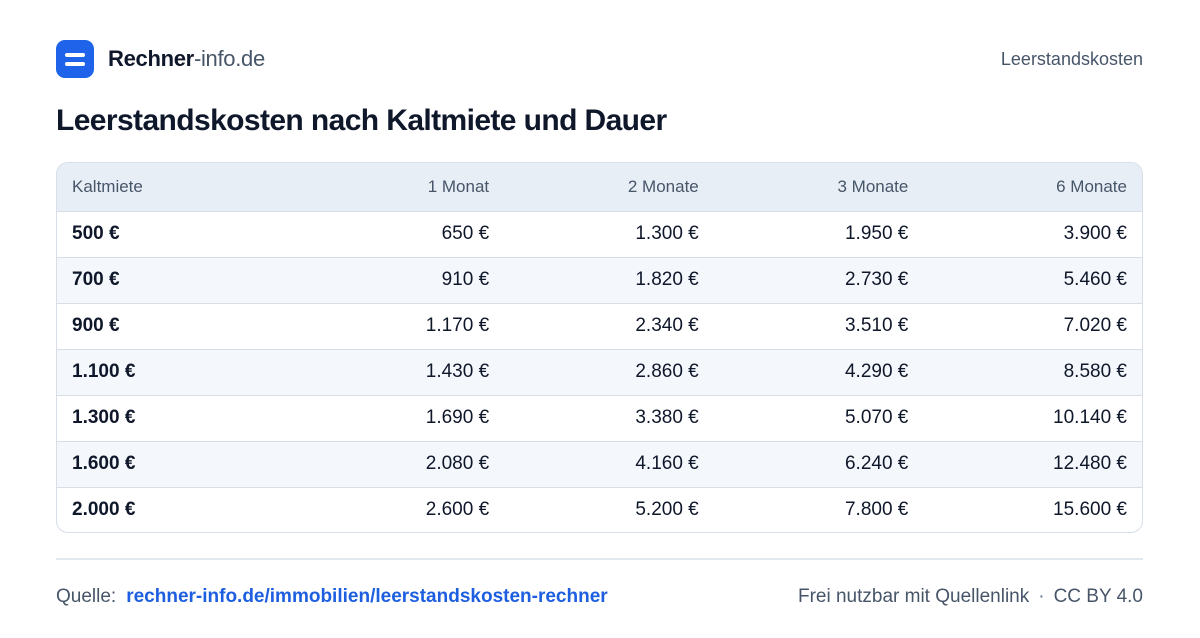 Image resolution: width=1200 pixels, height=638 pixels. Describe the element at coordinates (104, 510) in the screenshot. I see `table-cell: 2.000 €` at that location.